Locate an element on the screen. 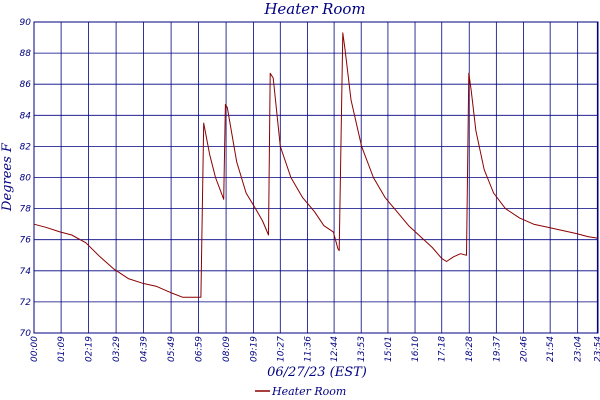  x-tick-label: 23:04 is located at coordinates (579, 349).